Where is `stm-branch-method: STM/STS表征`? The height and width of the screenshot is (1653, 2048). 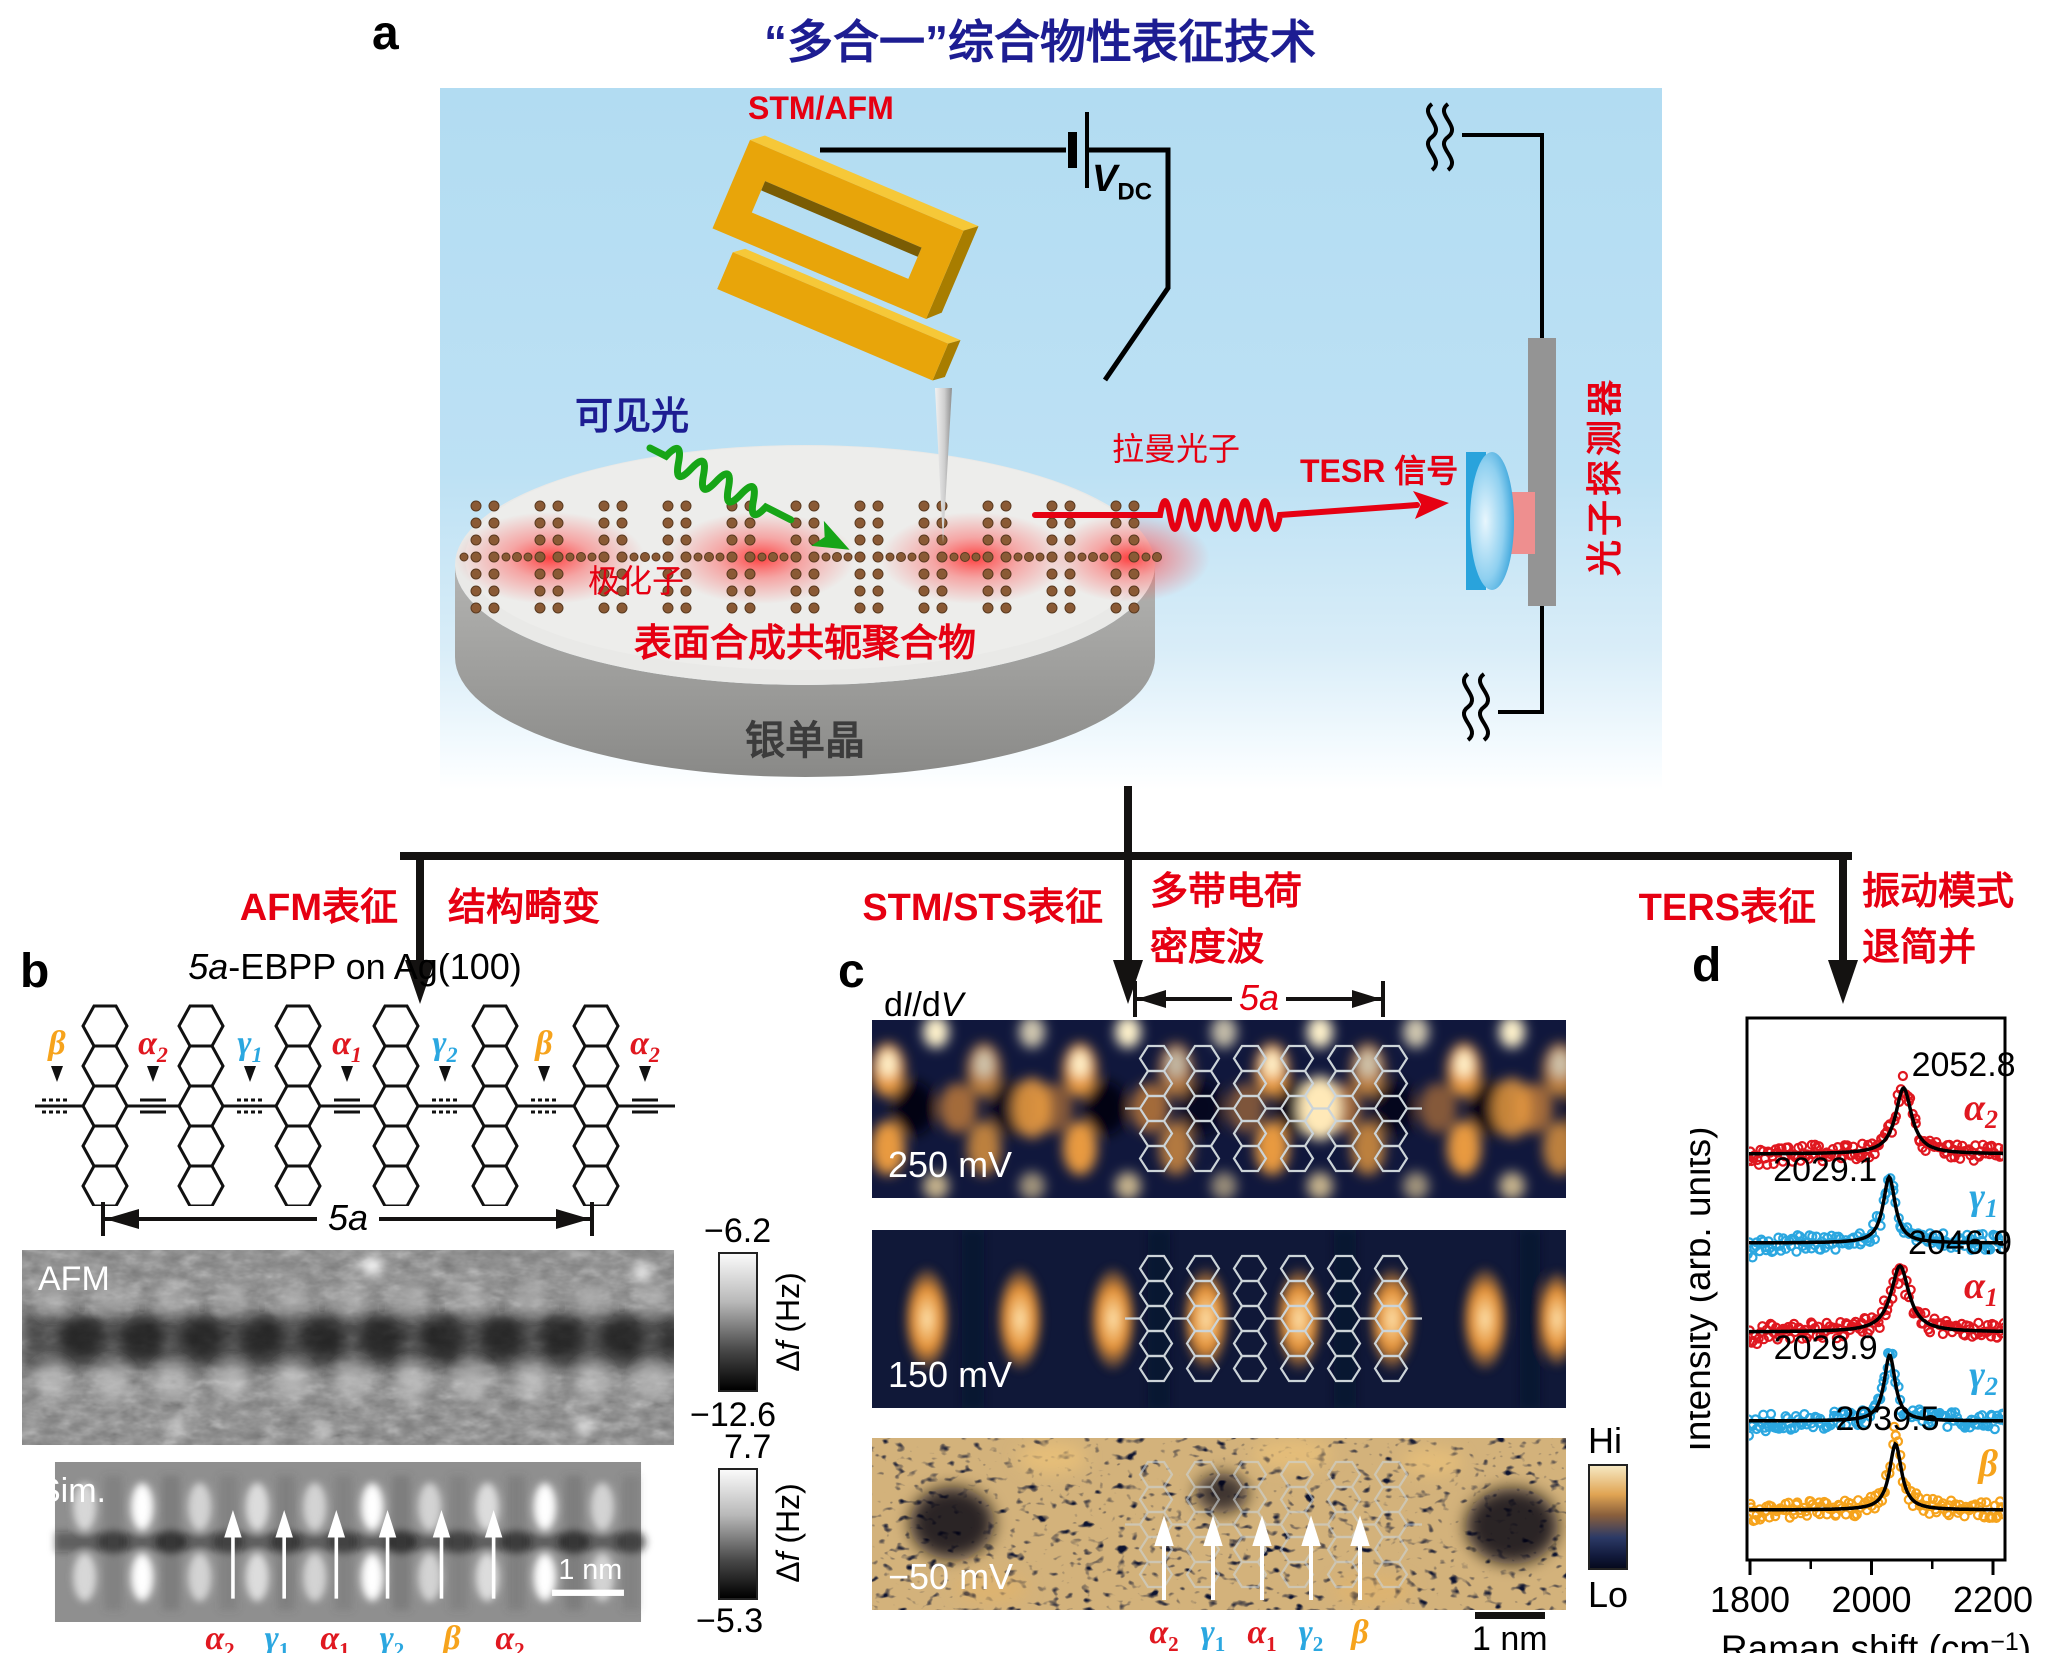 stm-branch-method: STM/STS表征 is located at coordinates (982, 908).